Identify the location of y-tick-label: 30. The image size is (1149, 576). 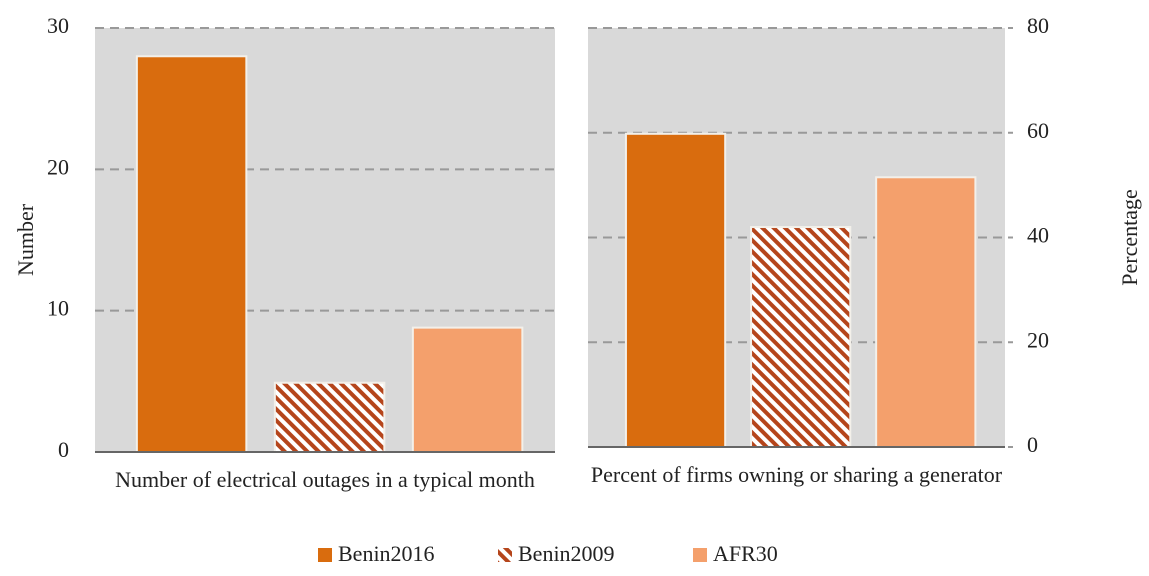
(58, 25).